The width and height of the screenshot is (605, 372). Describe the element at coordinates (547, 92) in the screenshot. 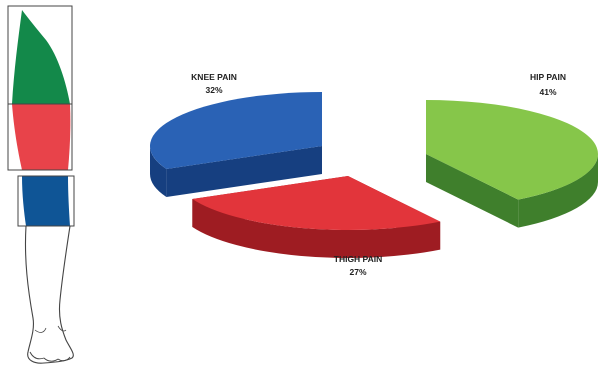

I see `label-hip-pain-value: 41%` at that location.